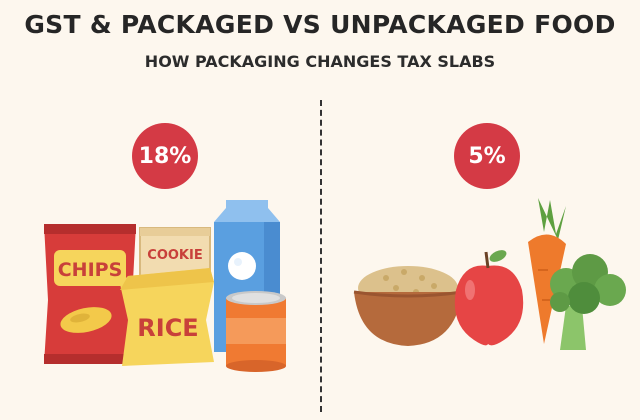 Image resolution: width=640 pixels, height=420 pixels. I want to click on chips-bag-icon: CHIPS, so click(90, 294).